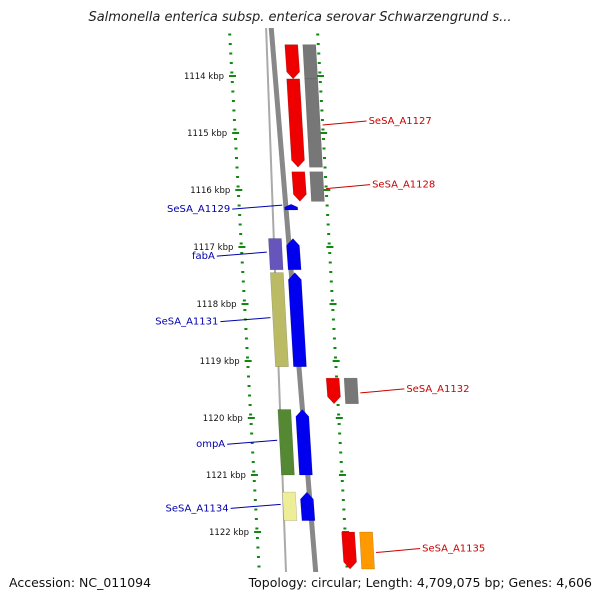 The height and width of the screenshot is (600, 600). What do you see at coordinates (213, 248) in the screenshot?
I see `tick-label: 1117 kbp` at bounding box center [213, 248].